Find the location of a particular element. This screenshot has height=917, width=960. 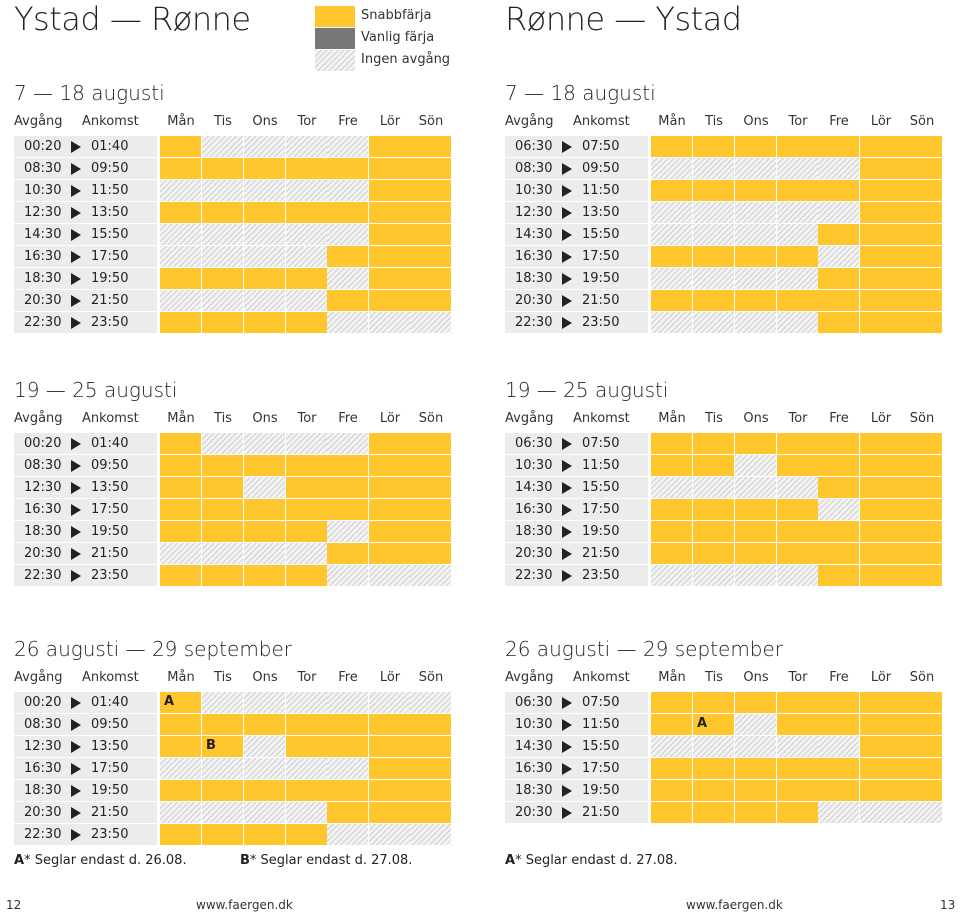

section-title: 7 — 18 augusti is located at coordinates (580, 93).